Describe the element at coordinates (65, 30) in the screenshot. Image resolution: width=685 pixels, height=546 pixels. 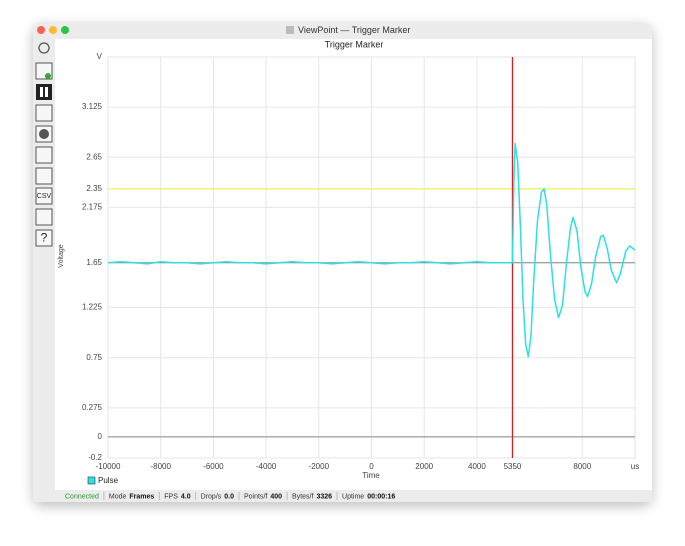
I see `zoom-button` at that location.